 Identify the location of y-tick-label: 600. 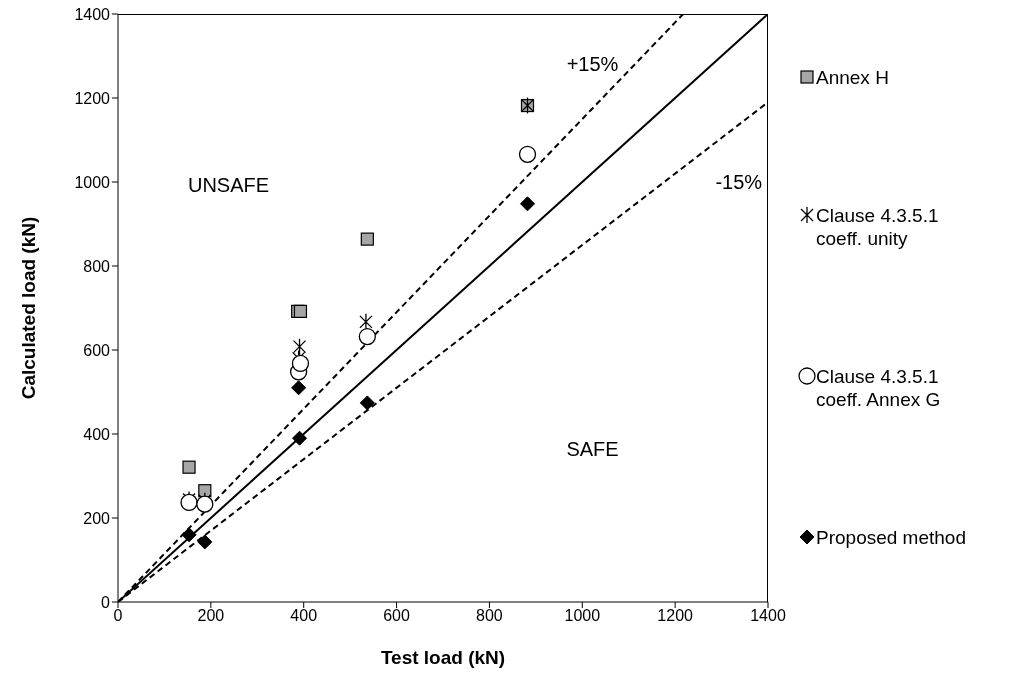
(97, 350).